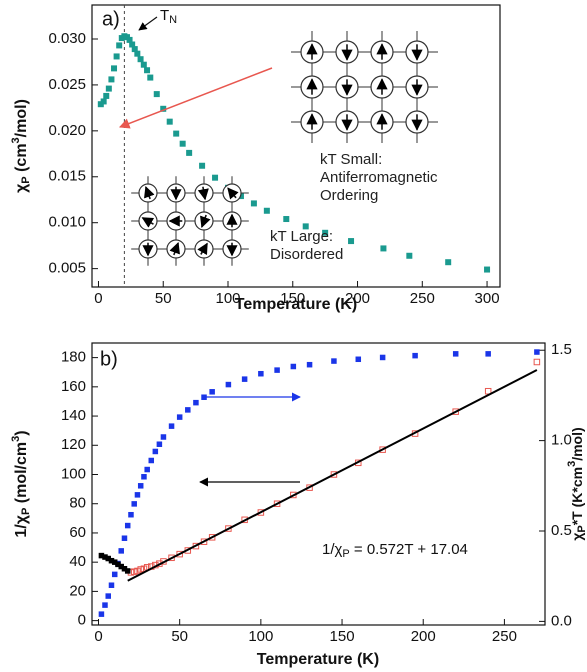 This screenshot has width=587, height=672. Describe the element at coordinates (332, 549) in the screenshot. I see `eq-part: 1/χ` at that location.